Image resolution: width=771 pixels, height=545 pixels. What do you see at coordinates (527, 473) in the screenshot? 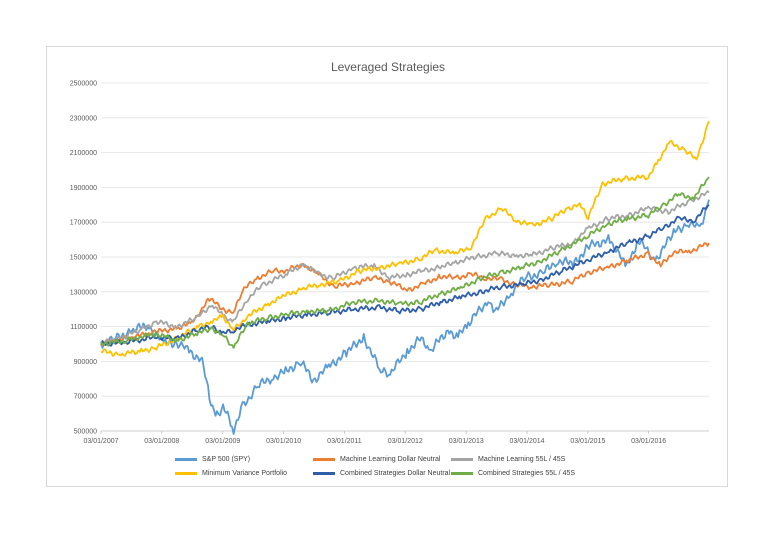
I see `legend-label: Combined Strategies 55L / 45S` at bounding box center [527, 473].